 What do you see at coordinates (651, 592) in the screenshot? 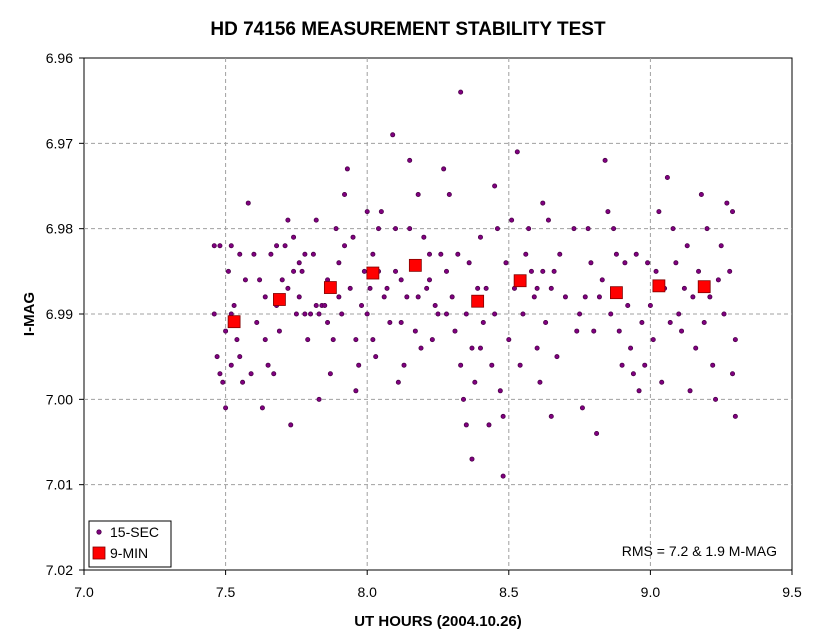
I see `x-tick-label: 9.0` at bounding box center [651, 592].